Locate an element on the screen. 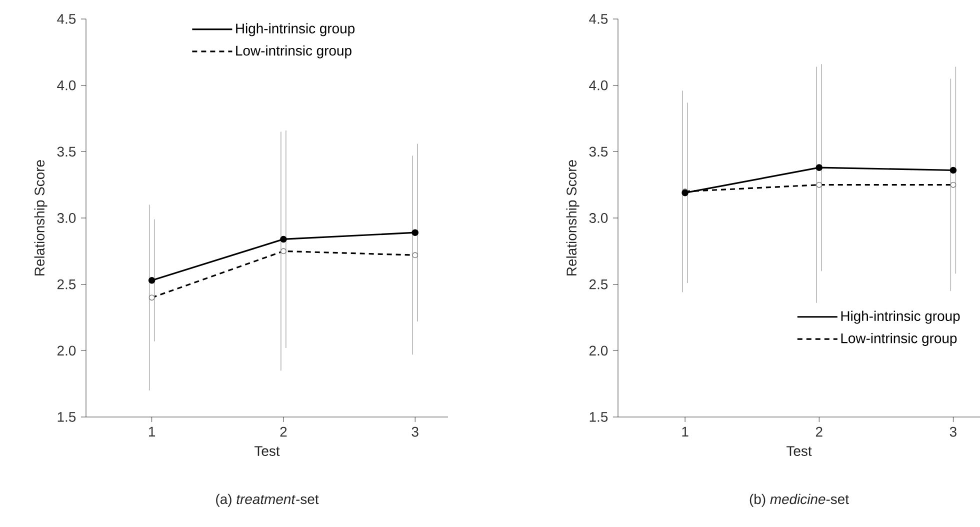  text: (b) medicine-set is located at coordinates (799, 500).